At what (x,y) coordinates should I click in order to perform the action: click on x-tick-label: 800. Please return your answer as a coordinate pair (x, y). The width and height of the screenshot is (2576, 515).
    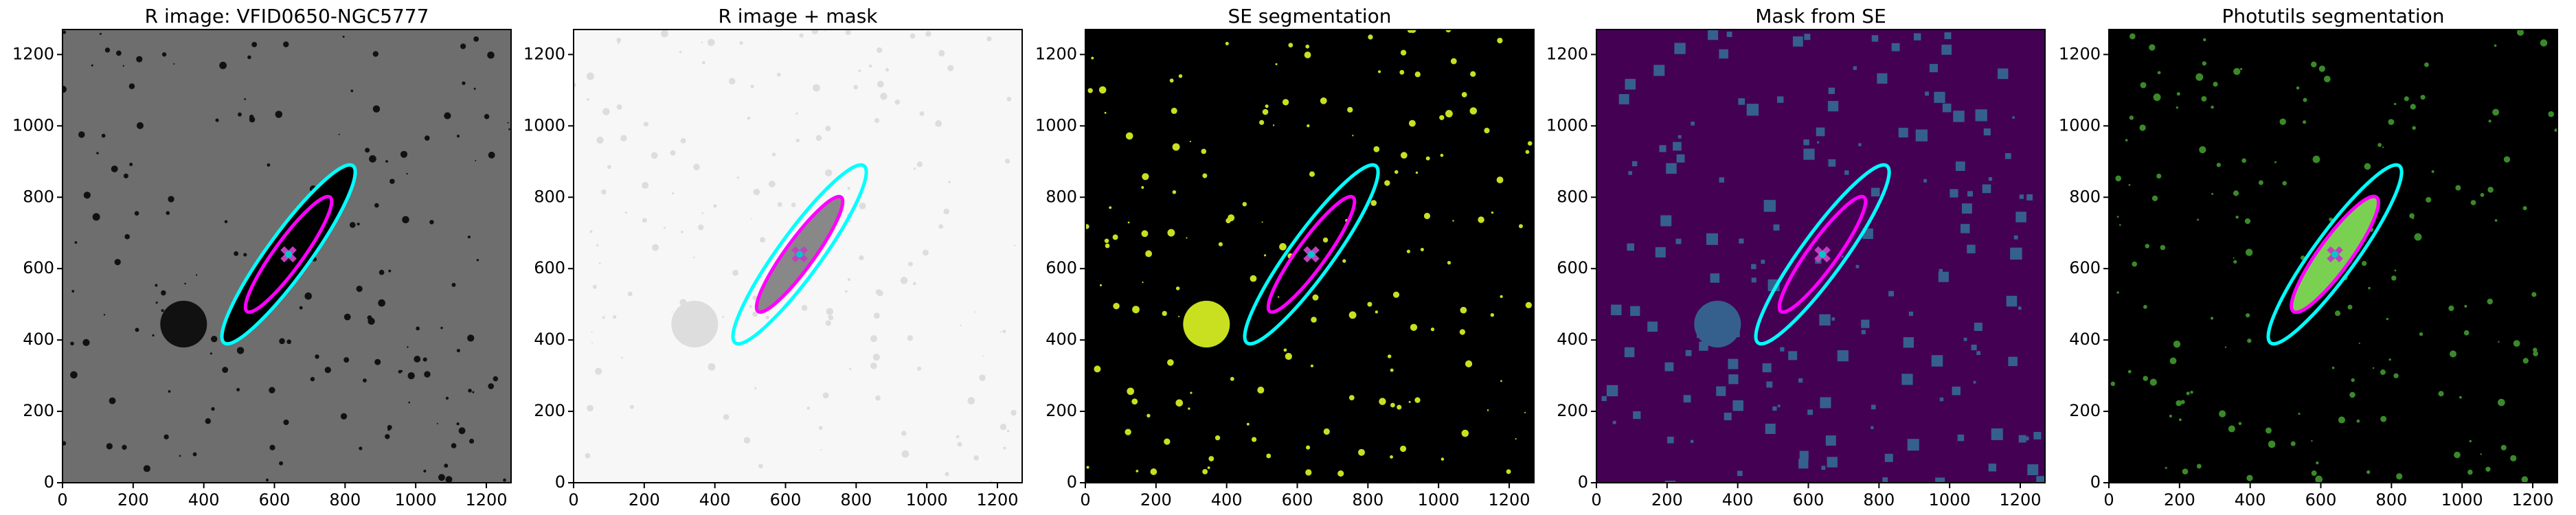
    Looking at the image, I should click on (2391, 500).